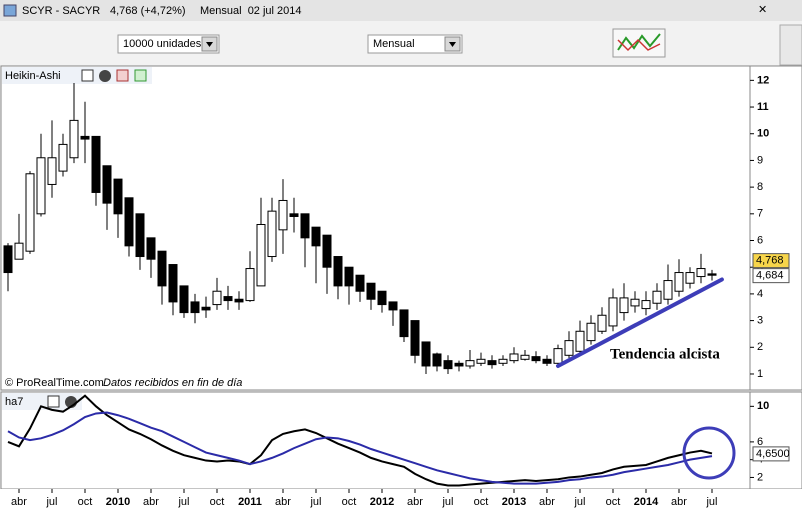  Describe the element at coordinates (54, 383) in the screenshot. I see `source: © ProRealTime.com` at that location.